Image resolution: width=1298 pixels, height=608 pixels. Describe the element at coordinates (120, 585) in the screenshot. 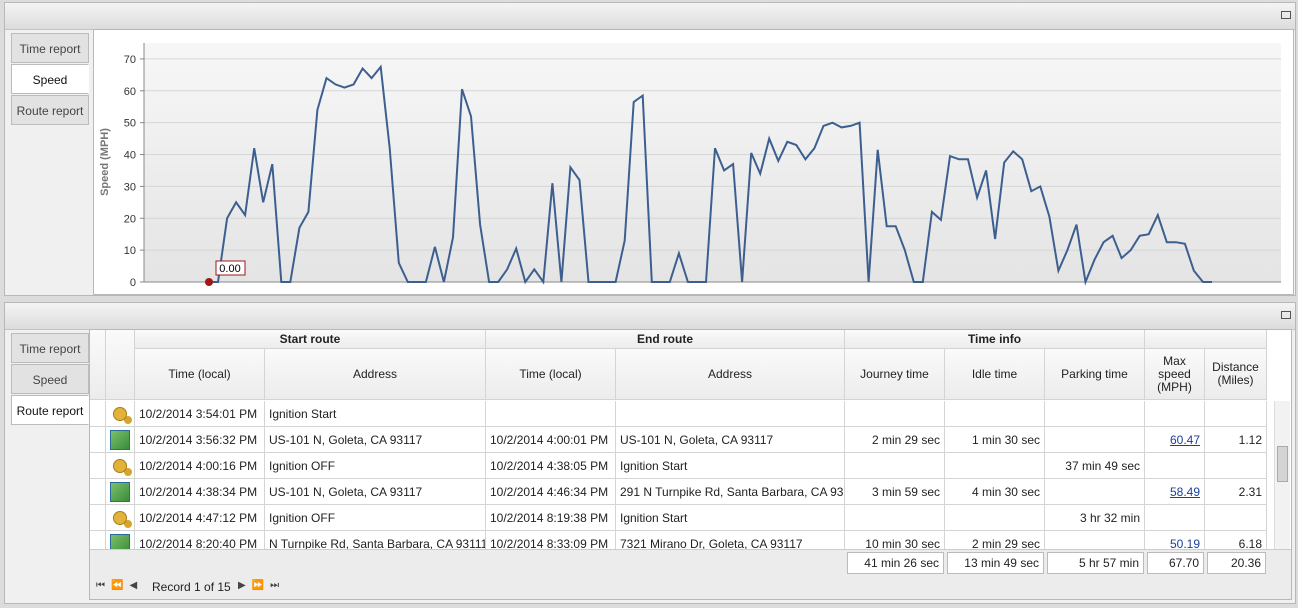

I see `pager-nav: ⏮⏪◀` at that location.